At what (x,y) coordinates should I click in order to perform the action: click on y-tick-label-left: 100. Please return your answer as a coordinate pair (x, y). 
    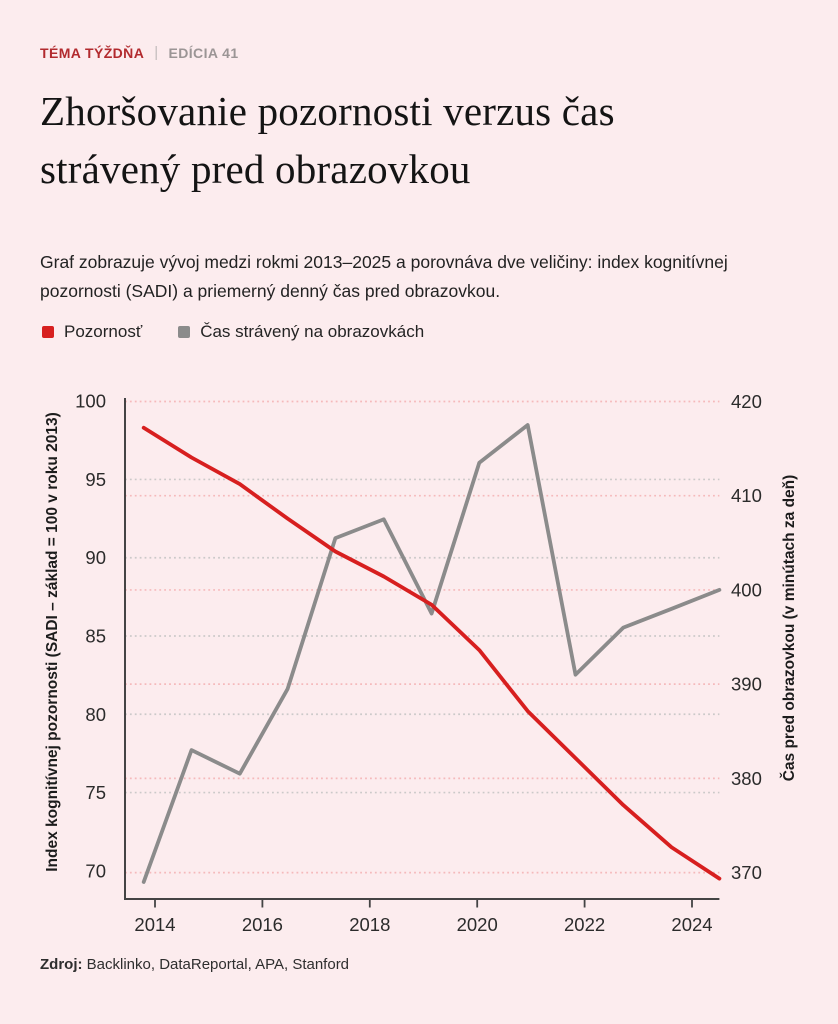
    Looking at the image, I should click on (90, 401).